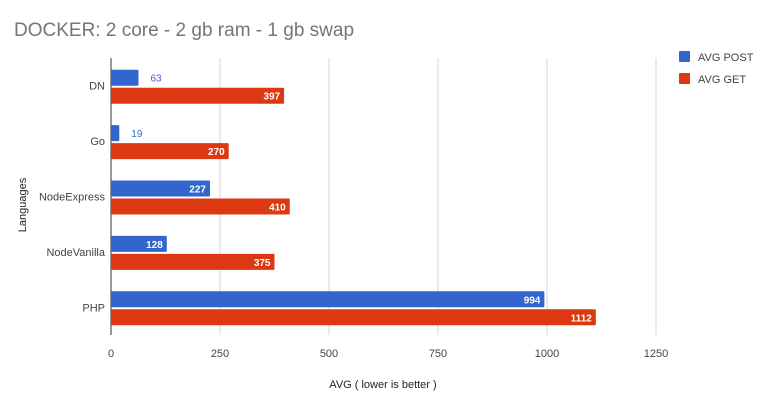  I want to click on x-tick-label: 1000, so click(547, 354).